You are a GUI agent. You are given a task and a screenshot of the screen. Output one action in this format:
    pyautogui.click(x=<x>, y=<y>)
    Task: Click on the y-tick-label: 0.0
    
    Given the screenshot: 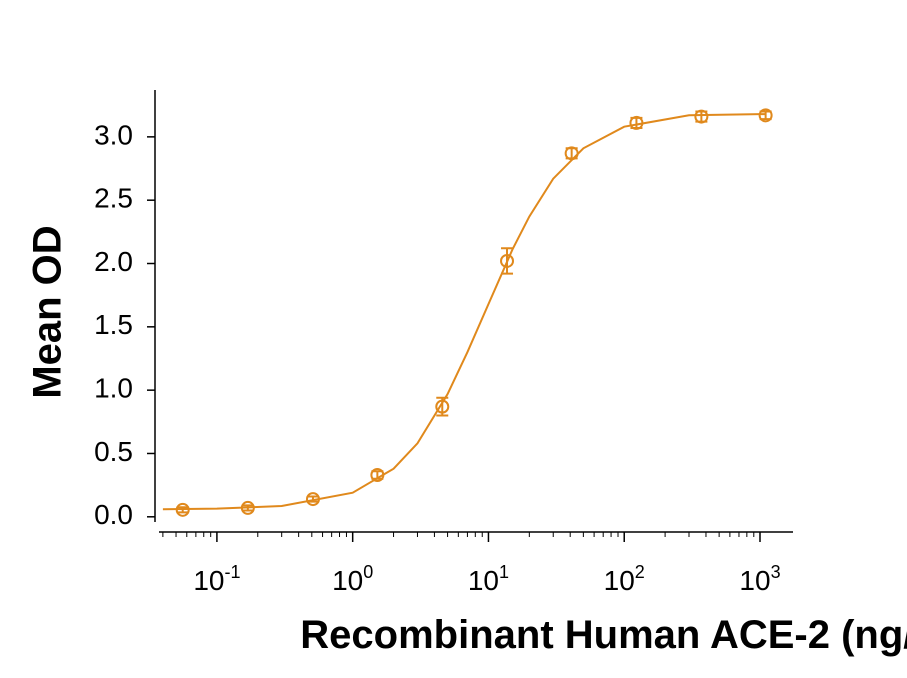 What is the action you would take?
    pyautogui.click(x=113, y=514)
    